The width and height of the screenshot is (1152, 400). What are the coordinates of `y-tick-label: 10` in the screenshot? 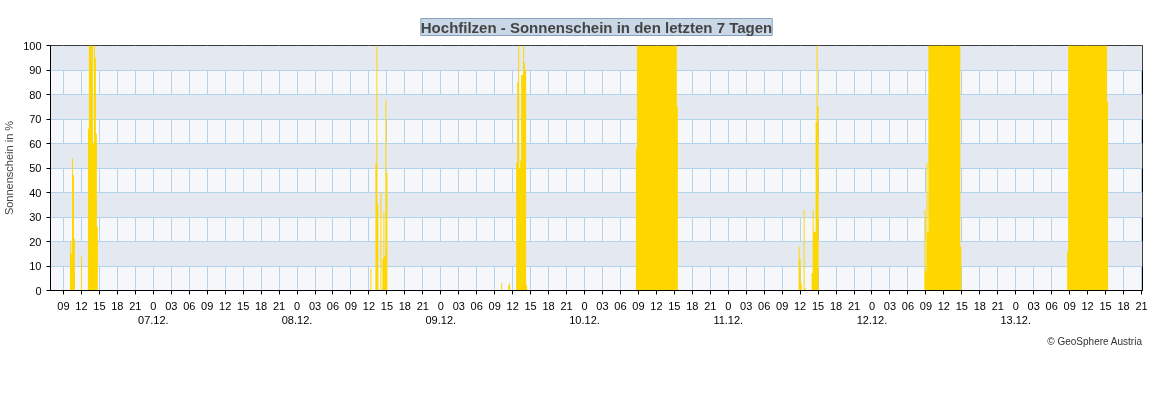 It's located at (35, 266).